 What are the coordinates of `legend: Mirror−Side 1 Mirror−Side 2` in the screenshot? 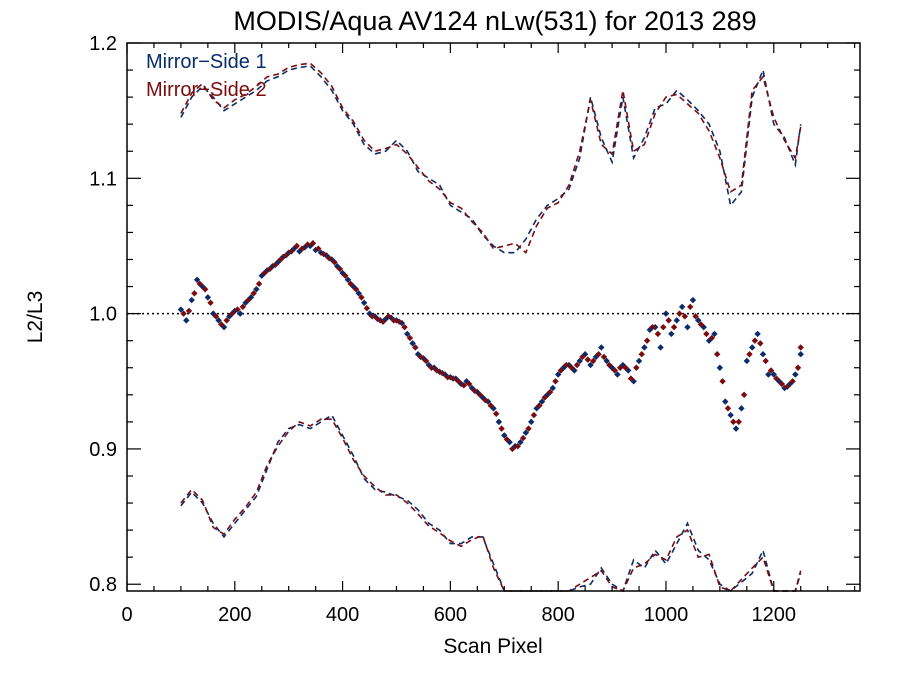 It's located at (206, 76).